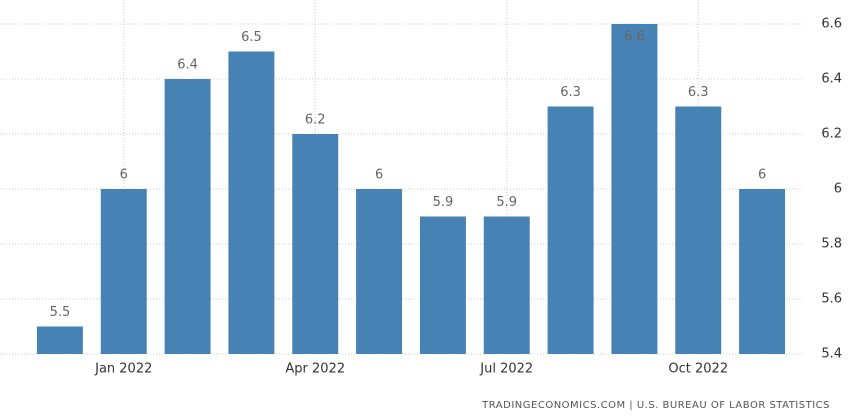 The width and height of the screenshot is (861, 417). I want to click on value-label: 6.6, so click(634, 37).